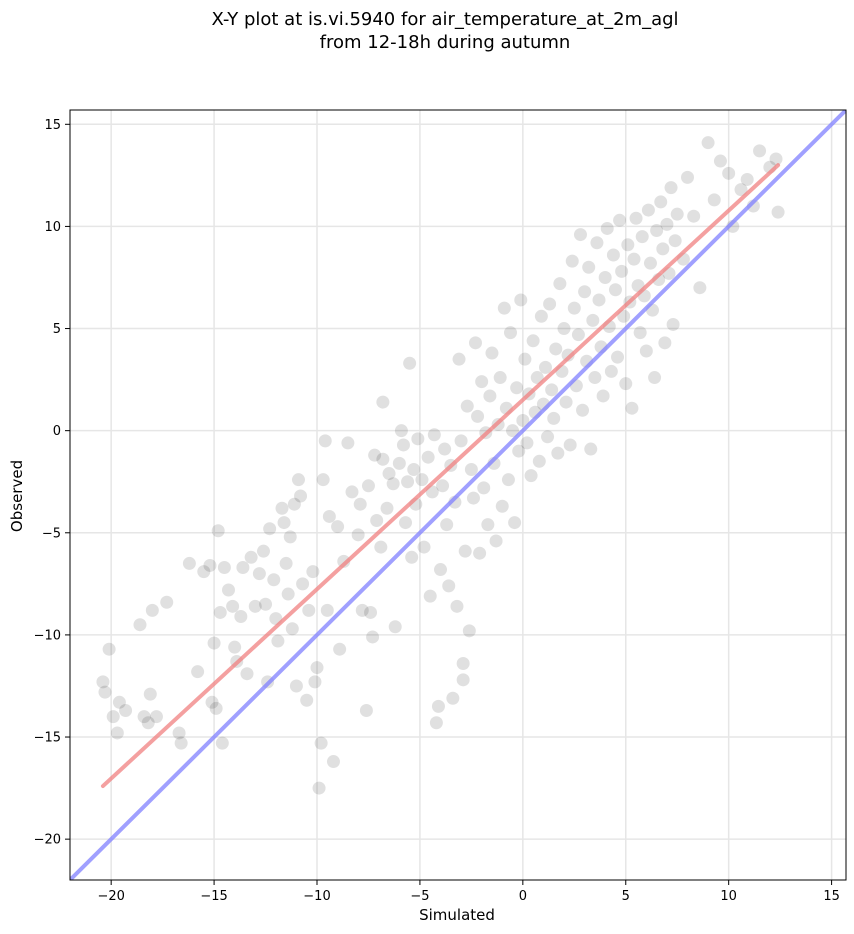  Describe the element at coordinates (457, 915) in the screenshot. I see `x-axis-label: Simulated` at that location.